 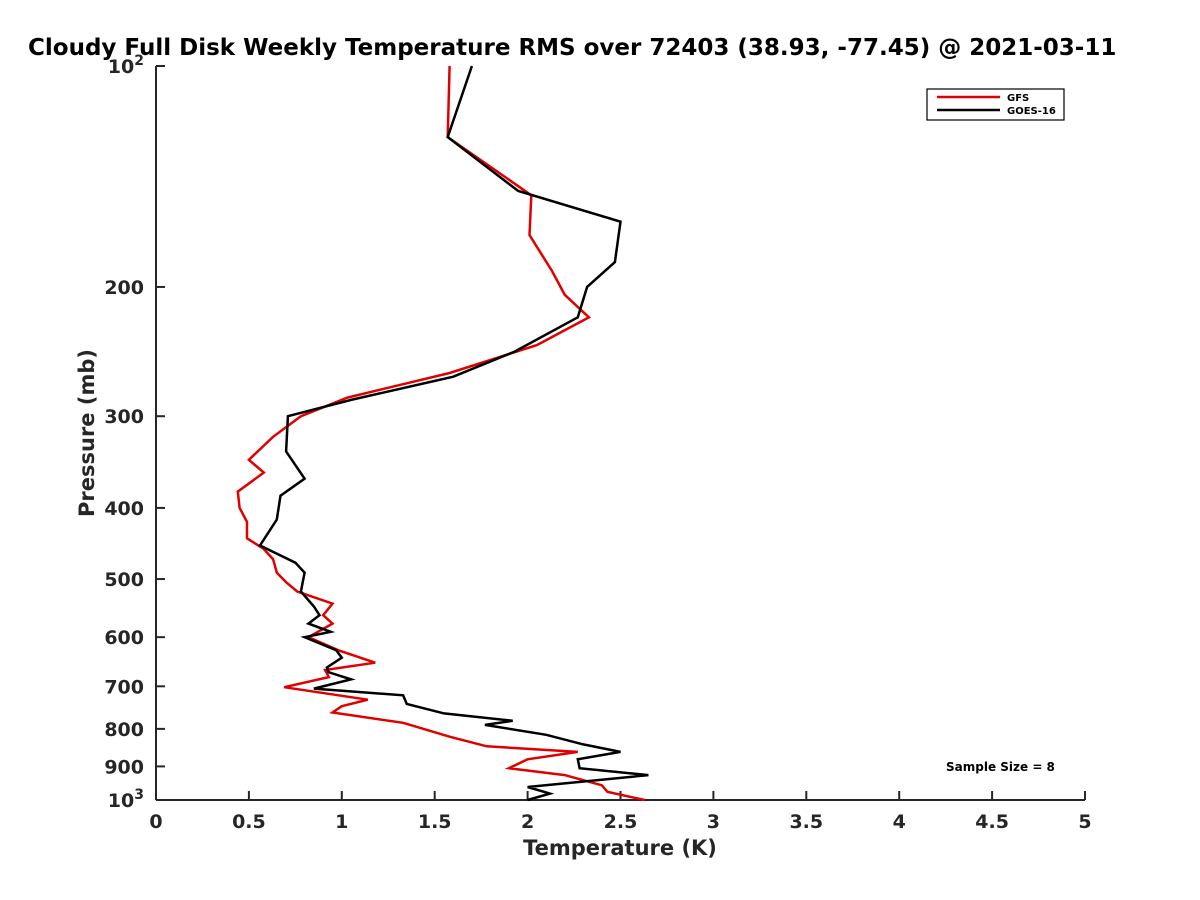 What do you see at coordinates (1018, 98) in the screenshot?
I see `legend-label-gfs: GFS` at bounding box center [1018, 98].